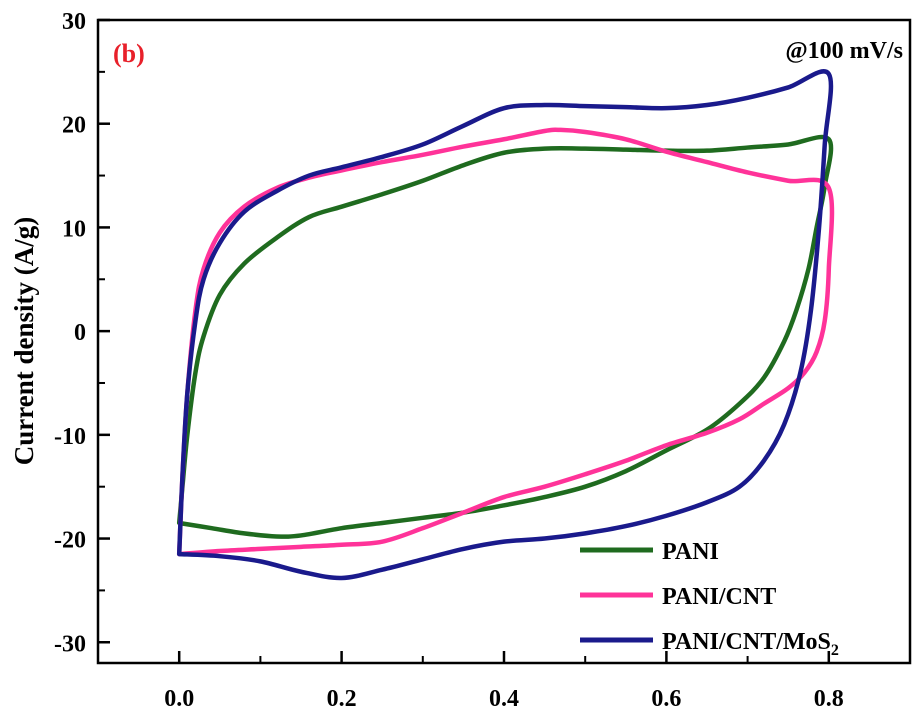  What do you see at coordinates (829, 699) in the screenshot?
I see `x-tick-label: 0.8` at bounding box center [829, 699].